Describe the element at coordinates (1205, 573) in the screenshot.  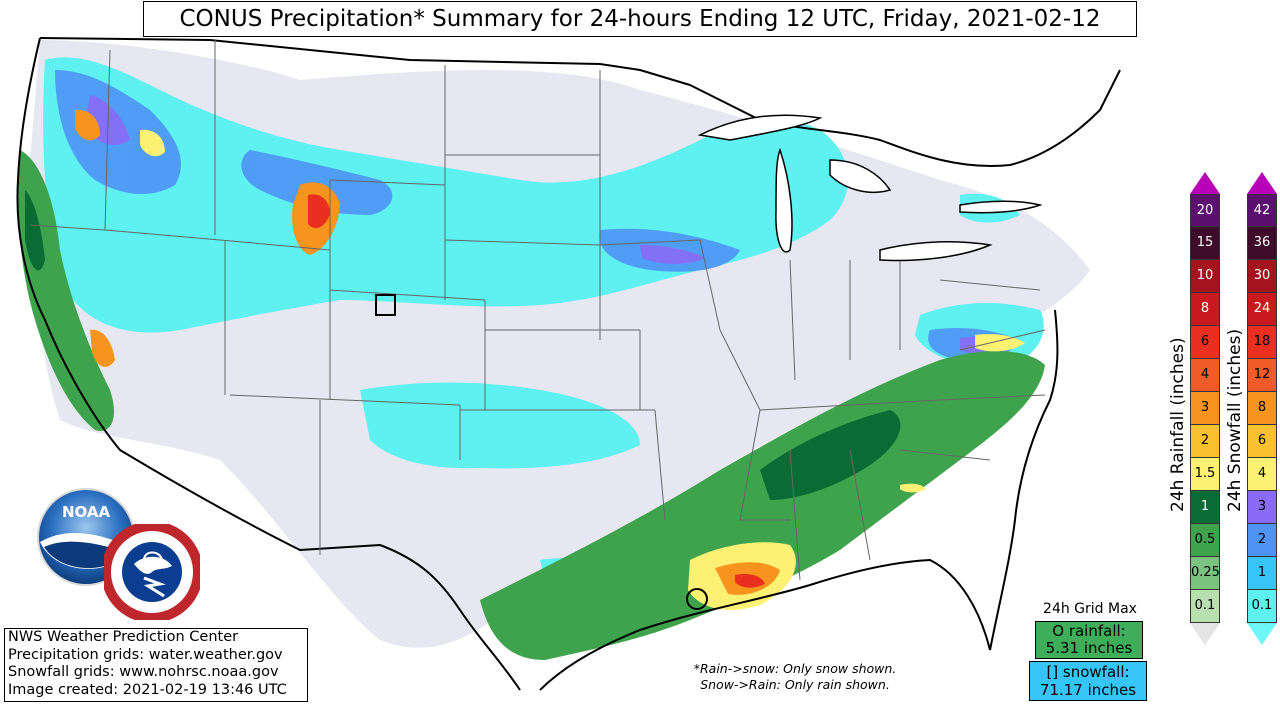
I see `rainfall-legend-cell: 0.25` at that location.